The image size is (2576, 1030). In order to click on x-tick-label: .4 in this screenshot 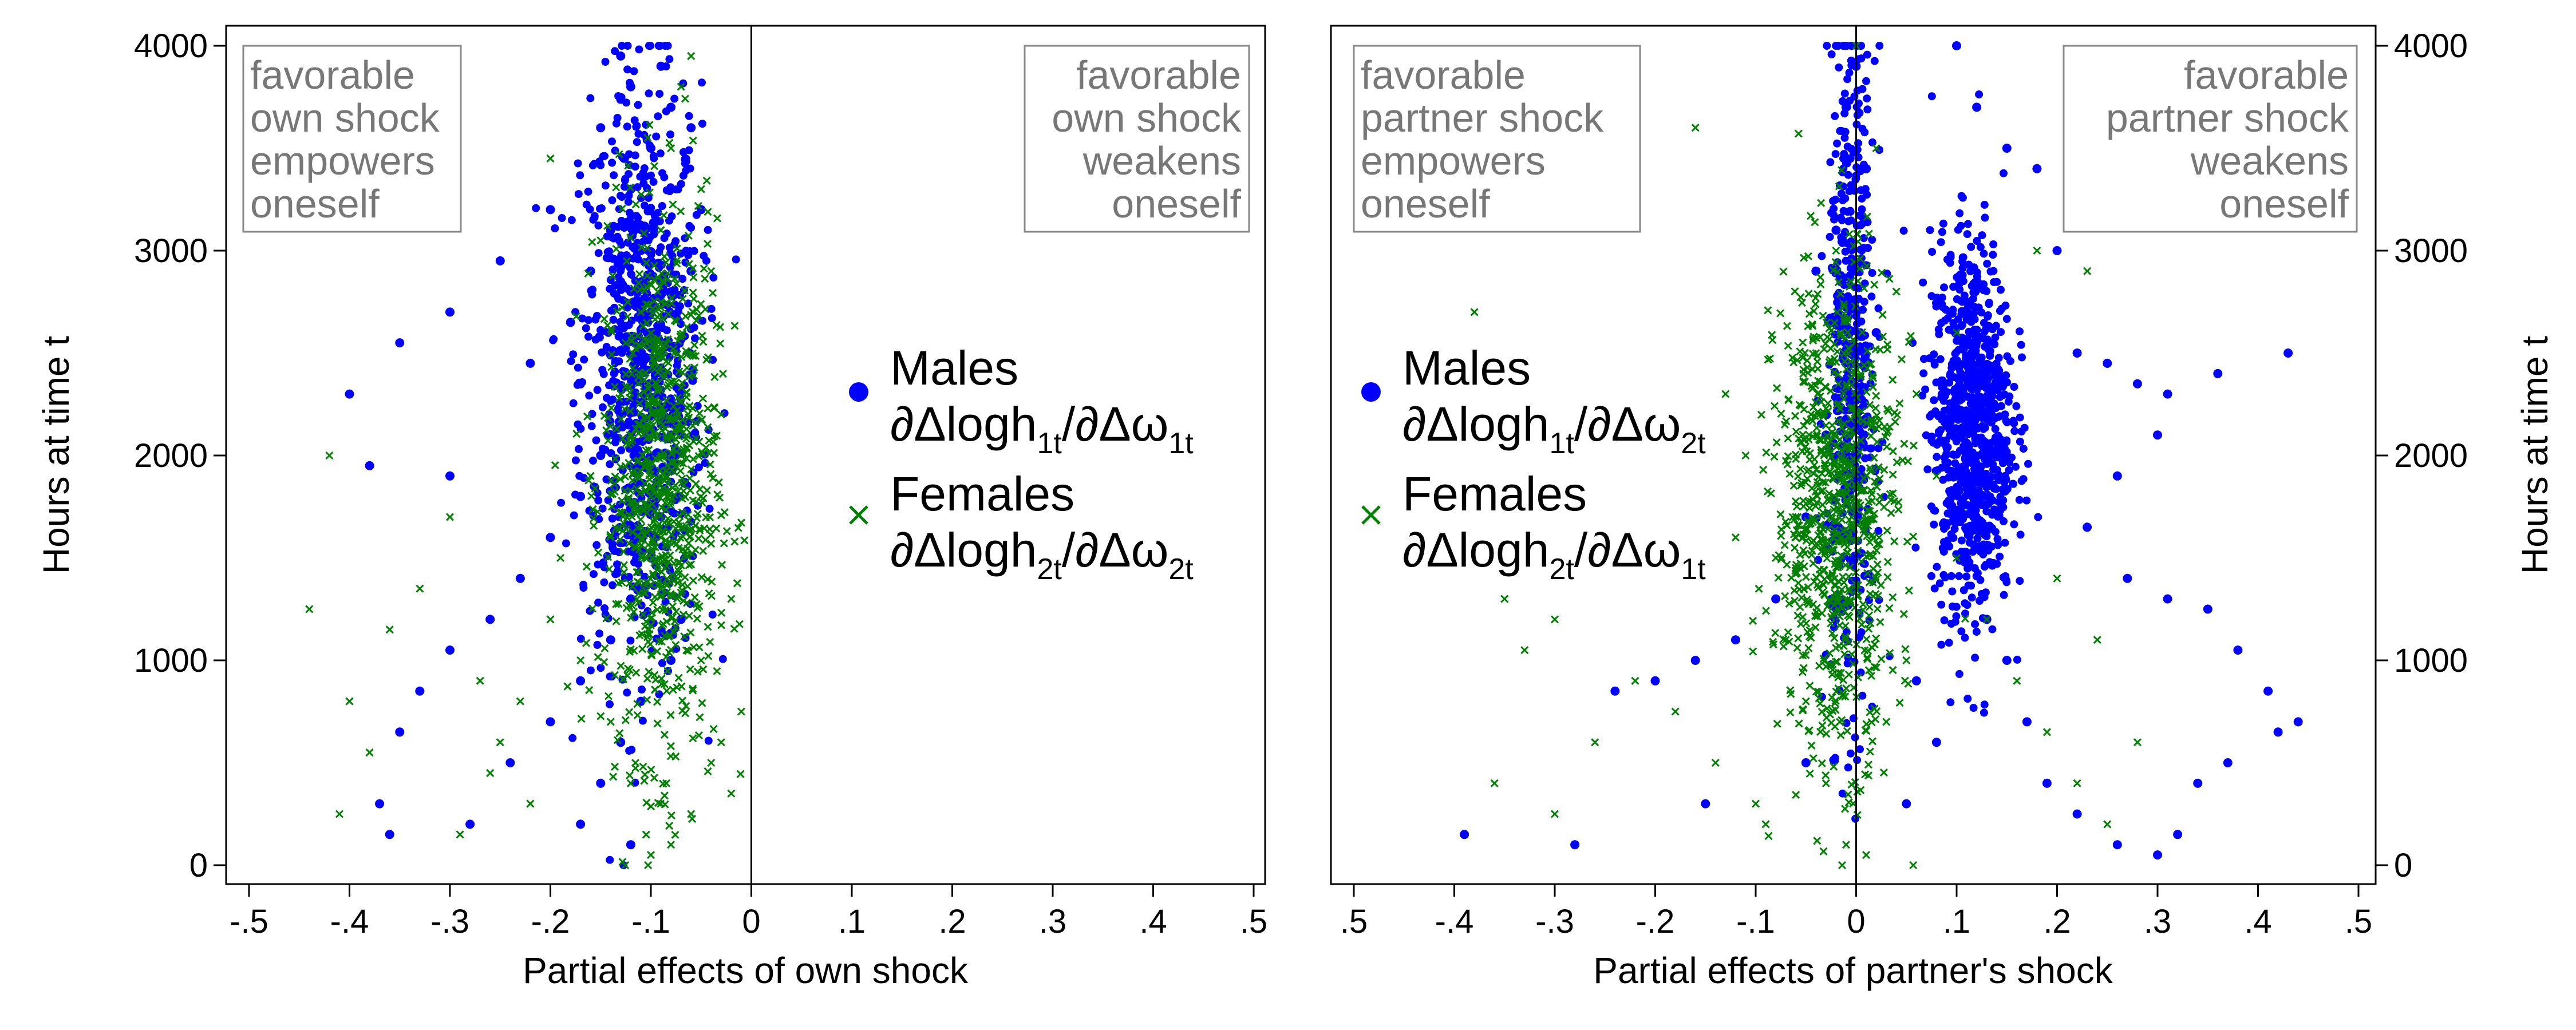, I will do `click(1153, 921)`.